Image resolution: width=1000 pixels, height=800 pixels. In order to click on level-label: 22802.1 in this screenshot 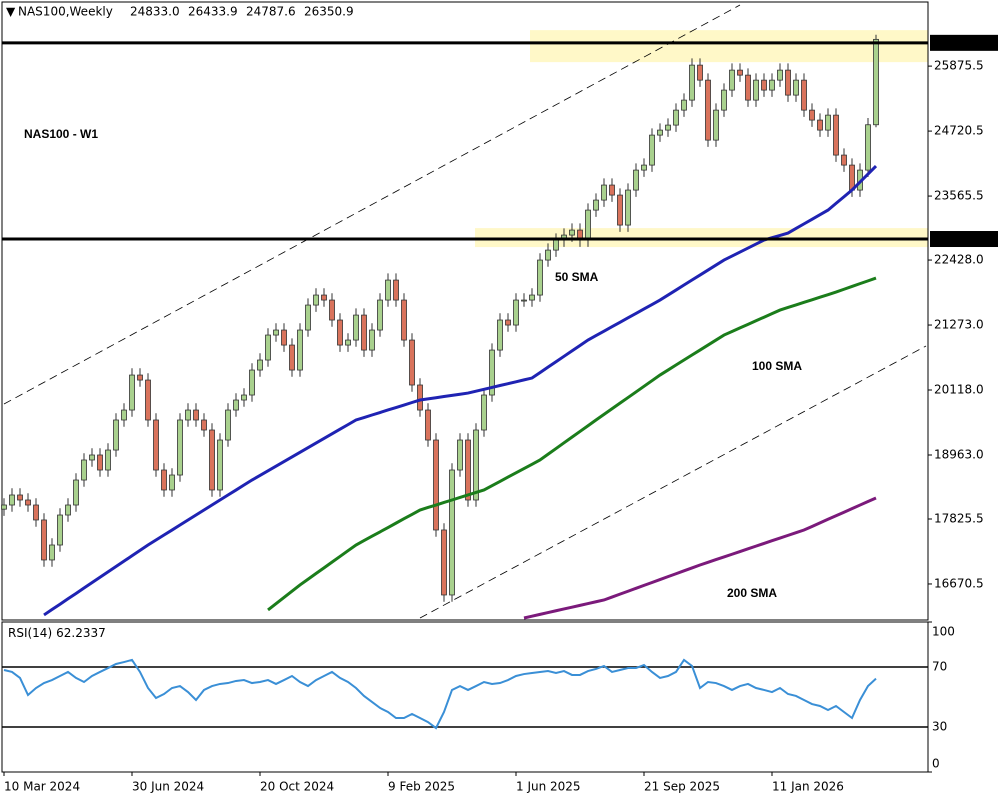, I will do `click(957, 239)`.